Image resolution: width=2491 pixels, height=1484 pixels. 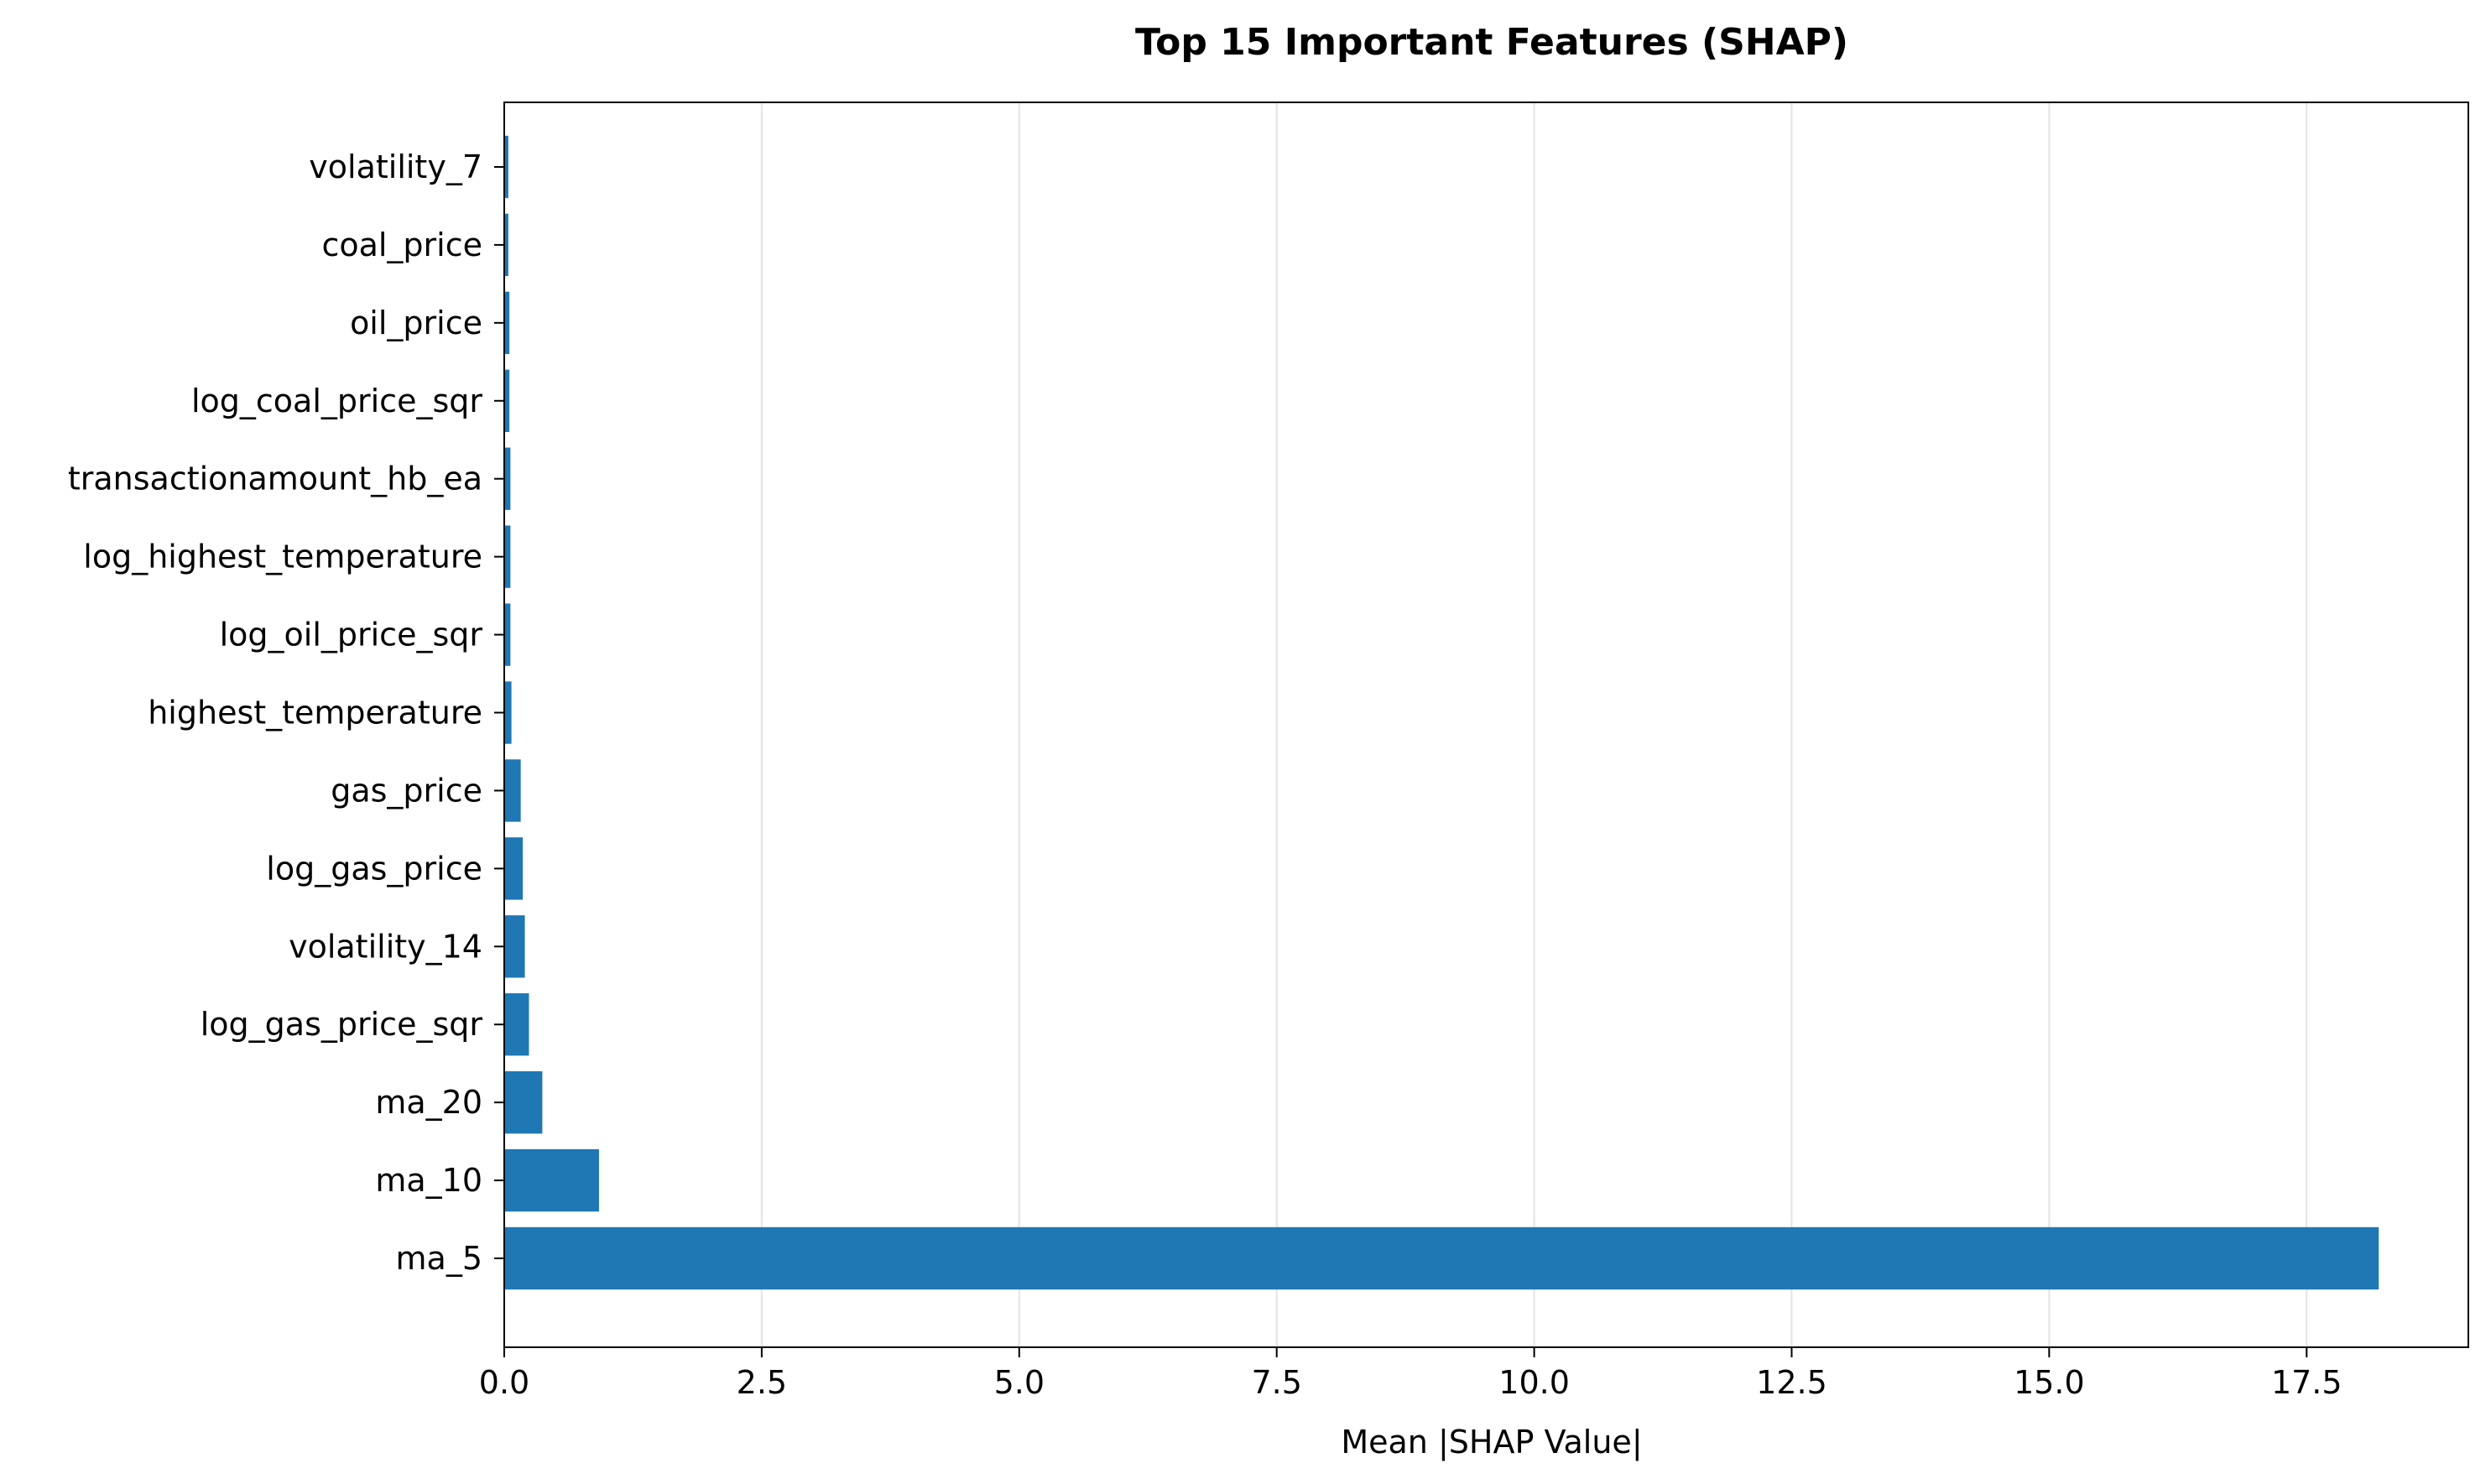 What do you see at coordinates (351, 635) in the screenshot?
I see `y-tick-label: log_oil_price_sqr` at bounding box center [351, 635].